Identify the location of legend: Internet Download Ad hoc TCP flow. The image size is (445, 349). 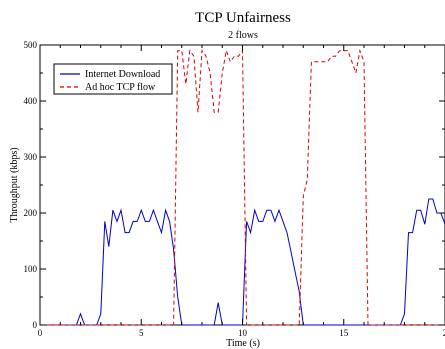
(113, 79).